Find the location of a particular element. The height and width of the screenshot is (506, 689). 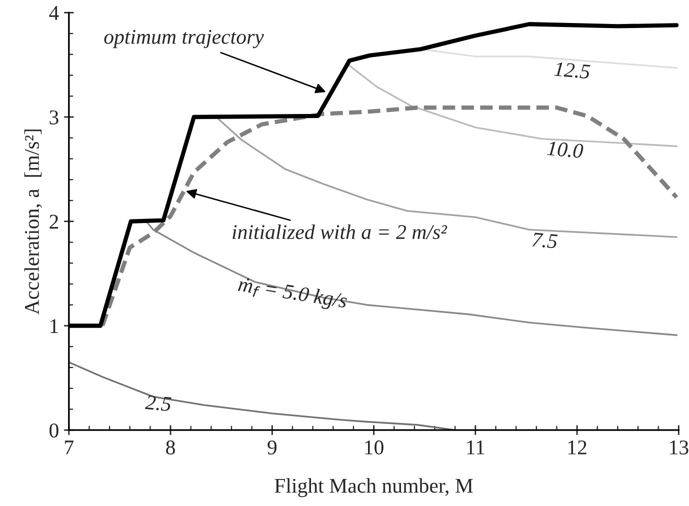

y-tick-label: 3 is located at coordinates (54, 117).